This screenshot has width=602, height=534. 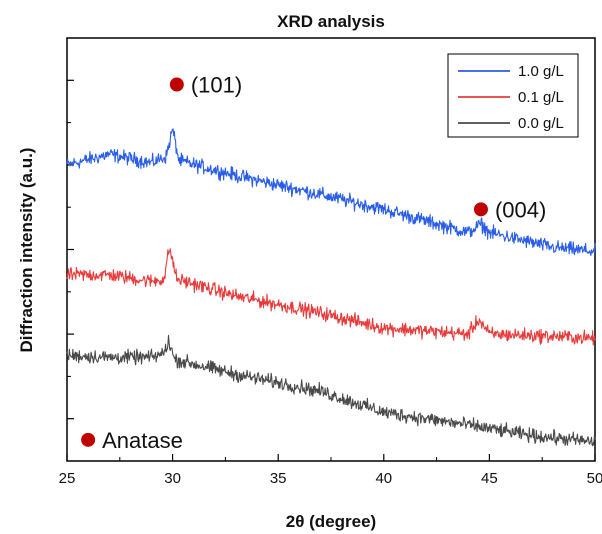 What do you see at coordinates (513, 95) in the screenshot?
I see `legend: 1.0 g/L 0.1 g/L 0.0 g/L` at bounding box center [513, 95].